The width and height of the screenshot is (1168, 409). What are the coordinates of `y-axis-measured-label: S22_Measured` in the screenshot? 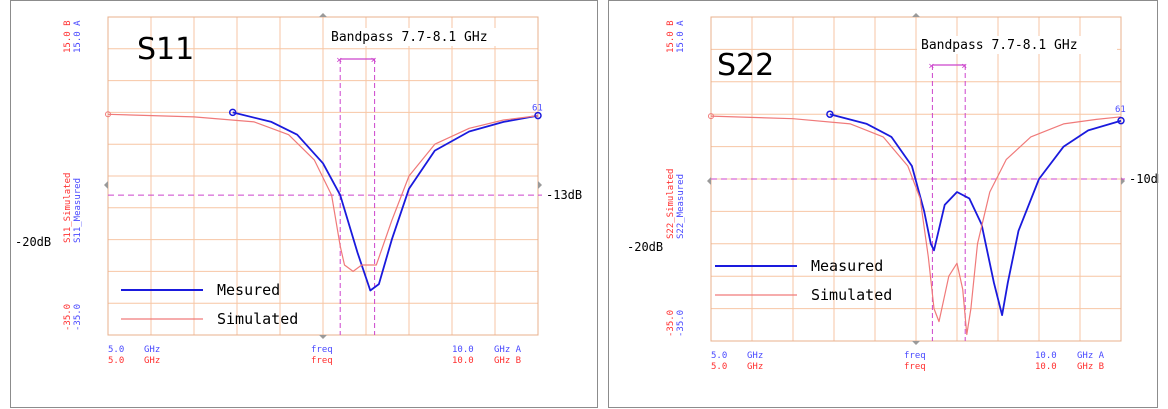 It's located at (681, 206).